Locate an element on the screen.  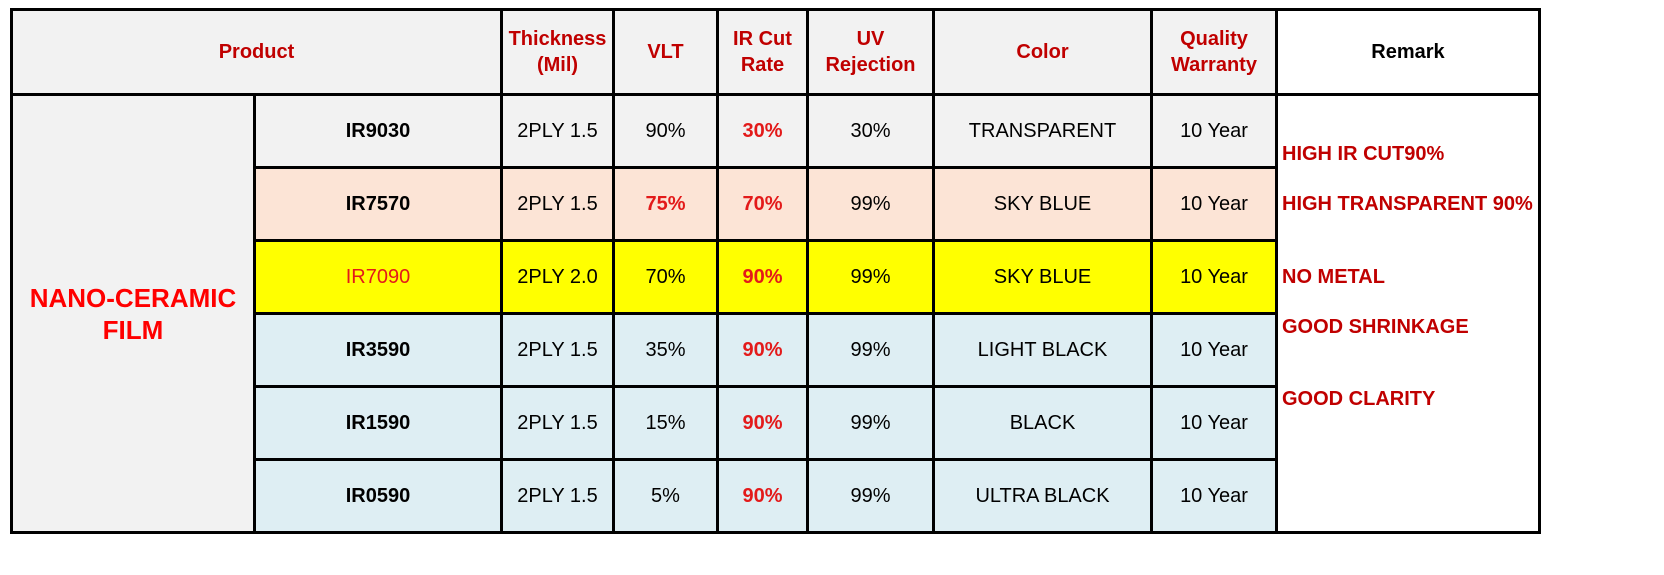
header-warranty-label: Quality Warranty is located at coordinates (1214, 52).